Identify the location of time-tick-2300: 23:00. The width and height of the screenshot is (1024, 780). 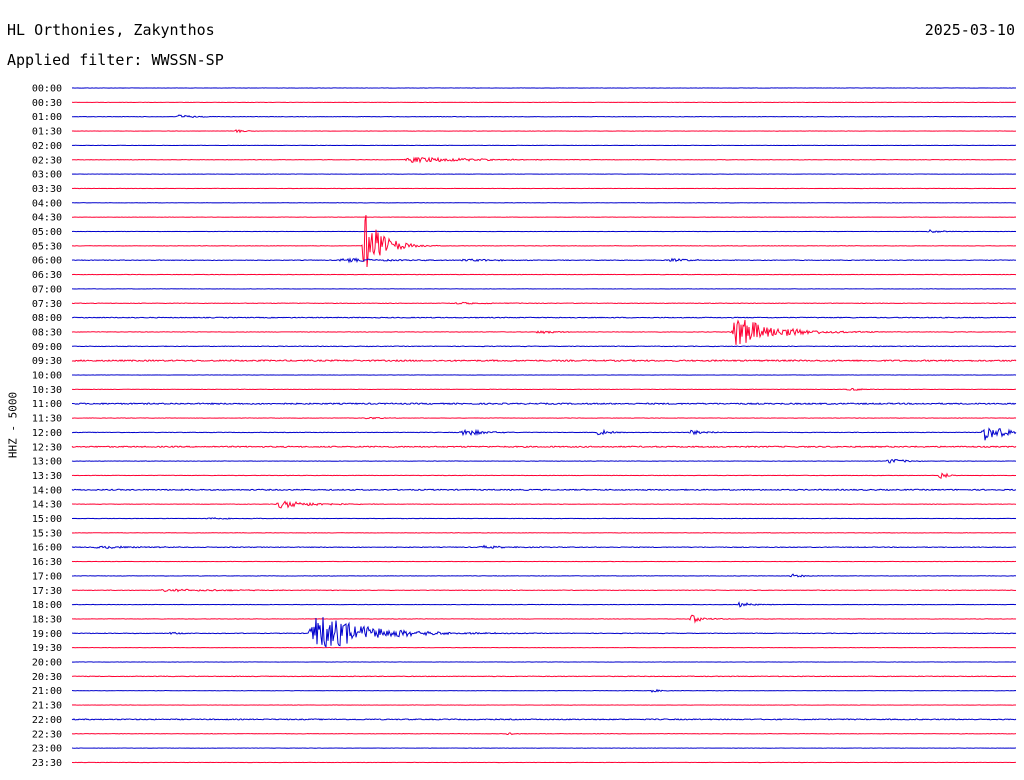
(47, 749).